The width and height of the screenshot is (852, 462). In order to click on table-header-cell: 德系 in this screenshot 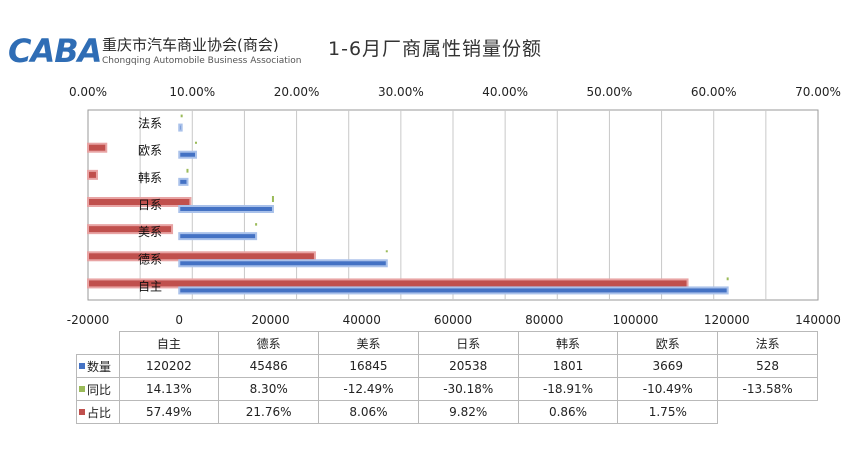, I will do `click(269, 343)`.